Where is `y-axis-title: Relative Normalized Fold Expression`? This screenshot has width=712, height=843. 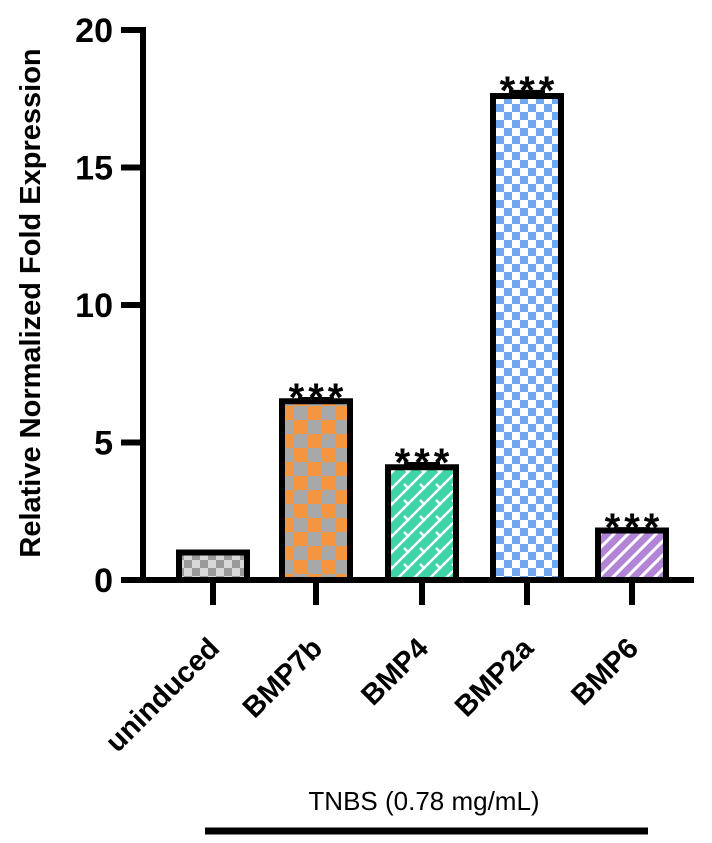 y-axis-title: Relative Normalized Fold Expression is located at coordinates (31, 302).